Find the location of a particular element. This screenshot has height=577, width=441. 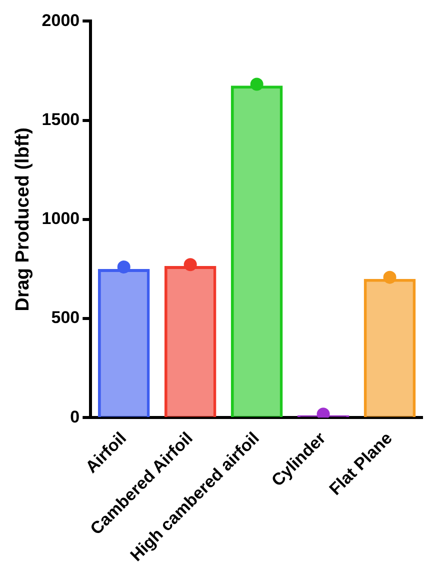

y-tick-label: 0 is located at coordinates (75, 416).